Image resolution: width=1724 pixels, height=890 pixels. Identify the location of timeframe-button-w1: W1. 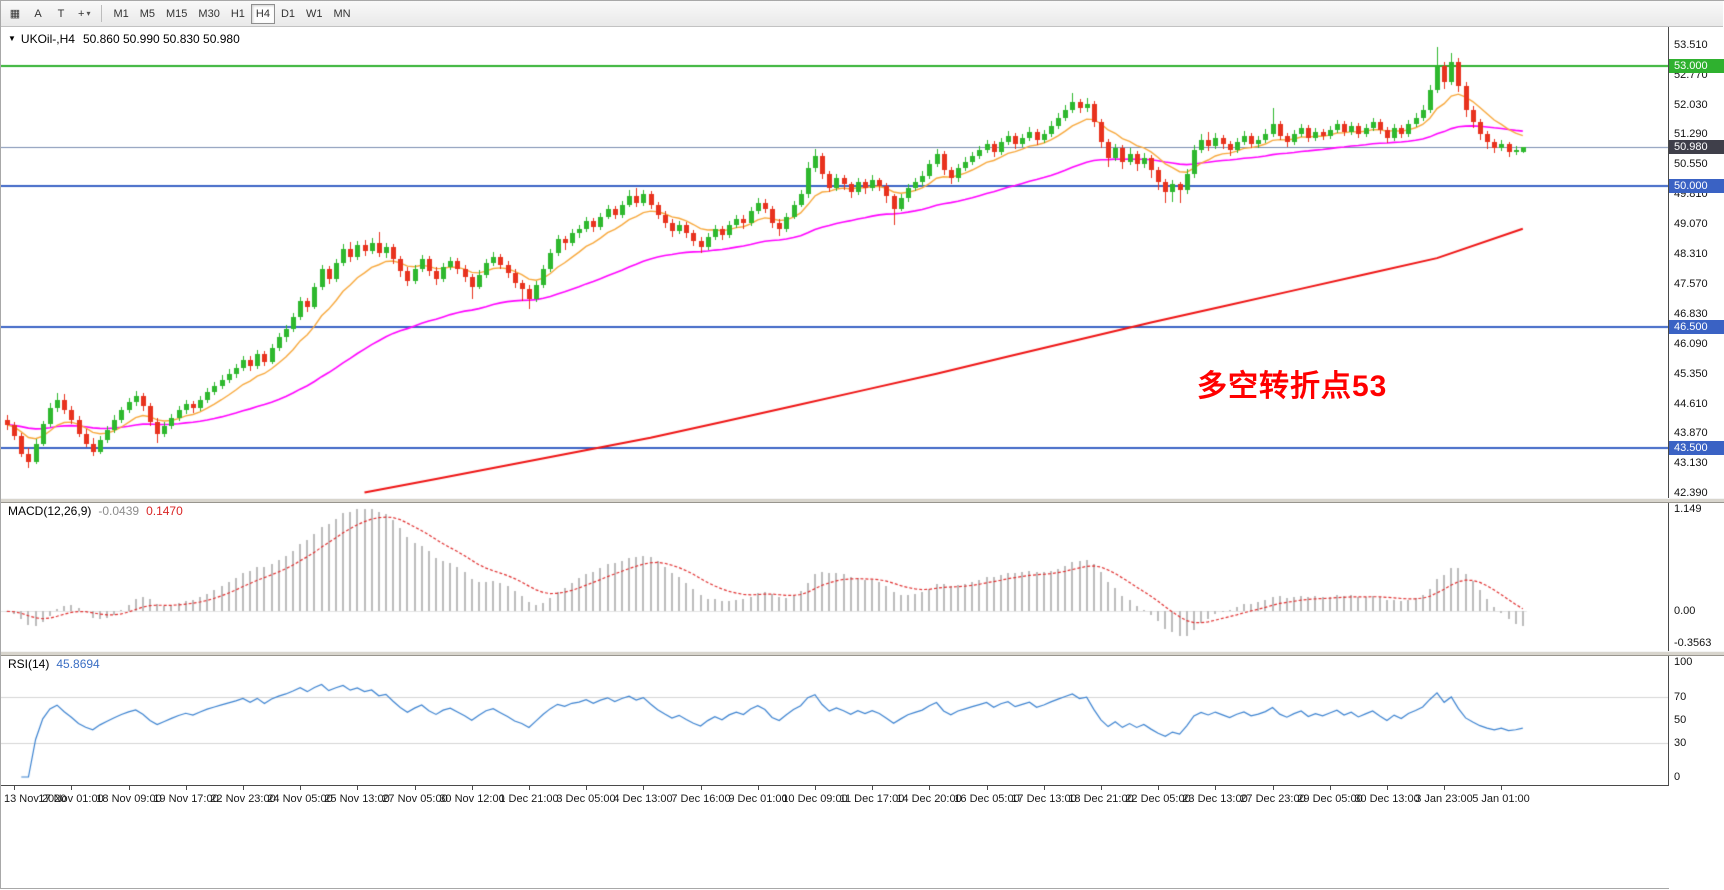
(314, 14).